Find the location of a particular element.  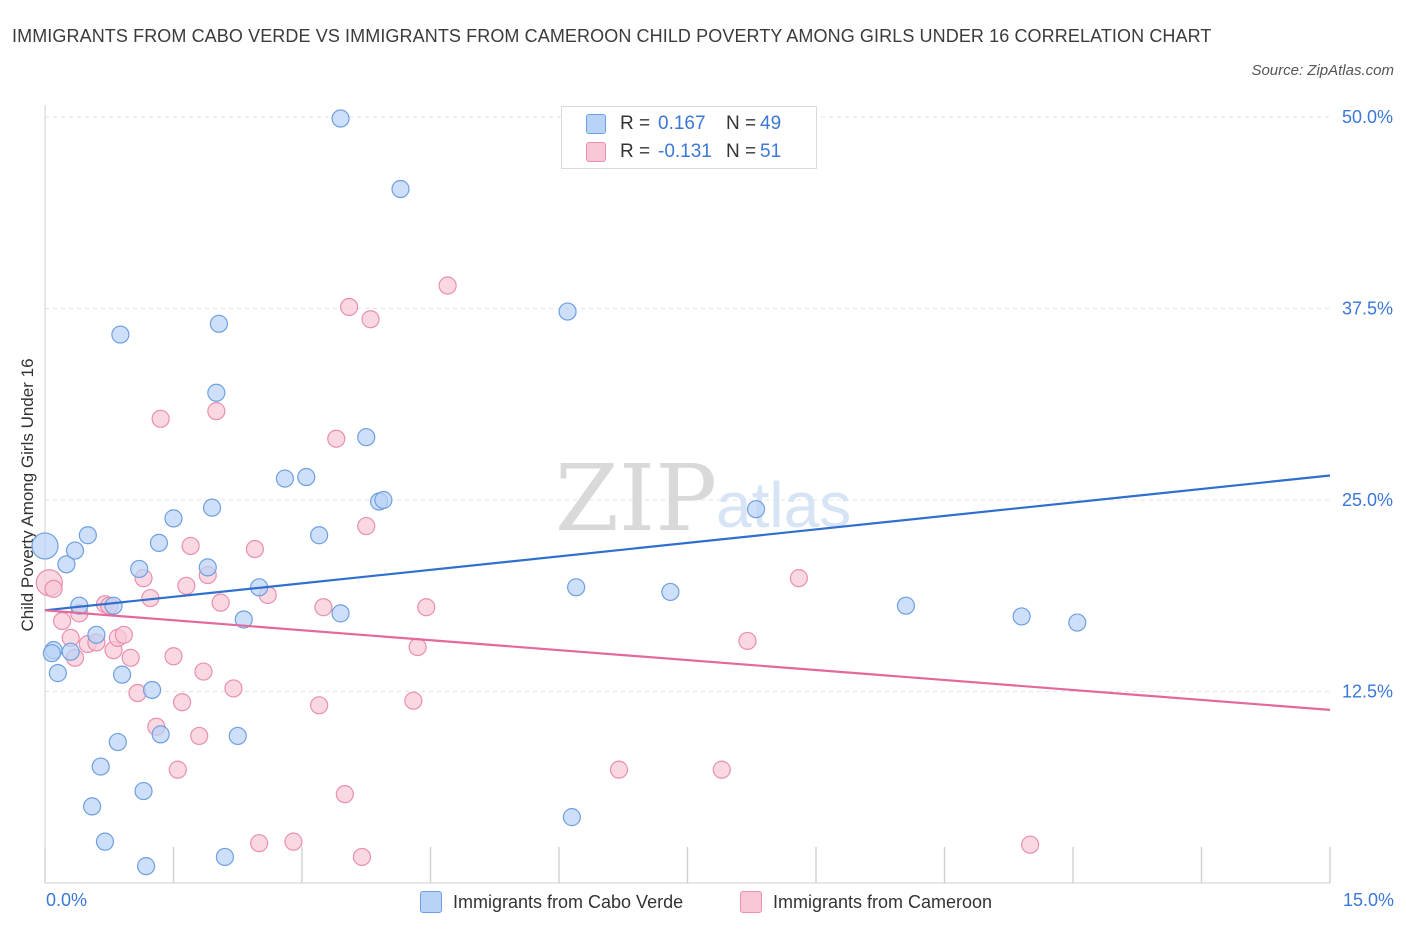

legend-row-cameroon: R = -0.131 N = 51 is located at coordinates (683, 152).